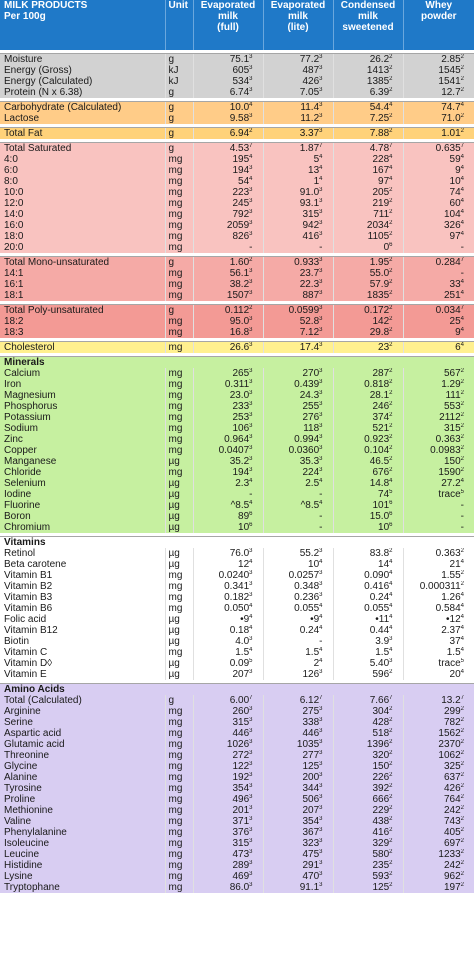  Describe the element at coordinates (244, 527) in the screenshot. I see `cell-value: 10` at that location.